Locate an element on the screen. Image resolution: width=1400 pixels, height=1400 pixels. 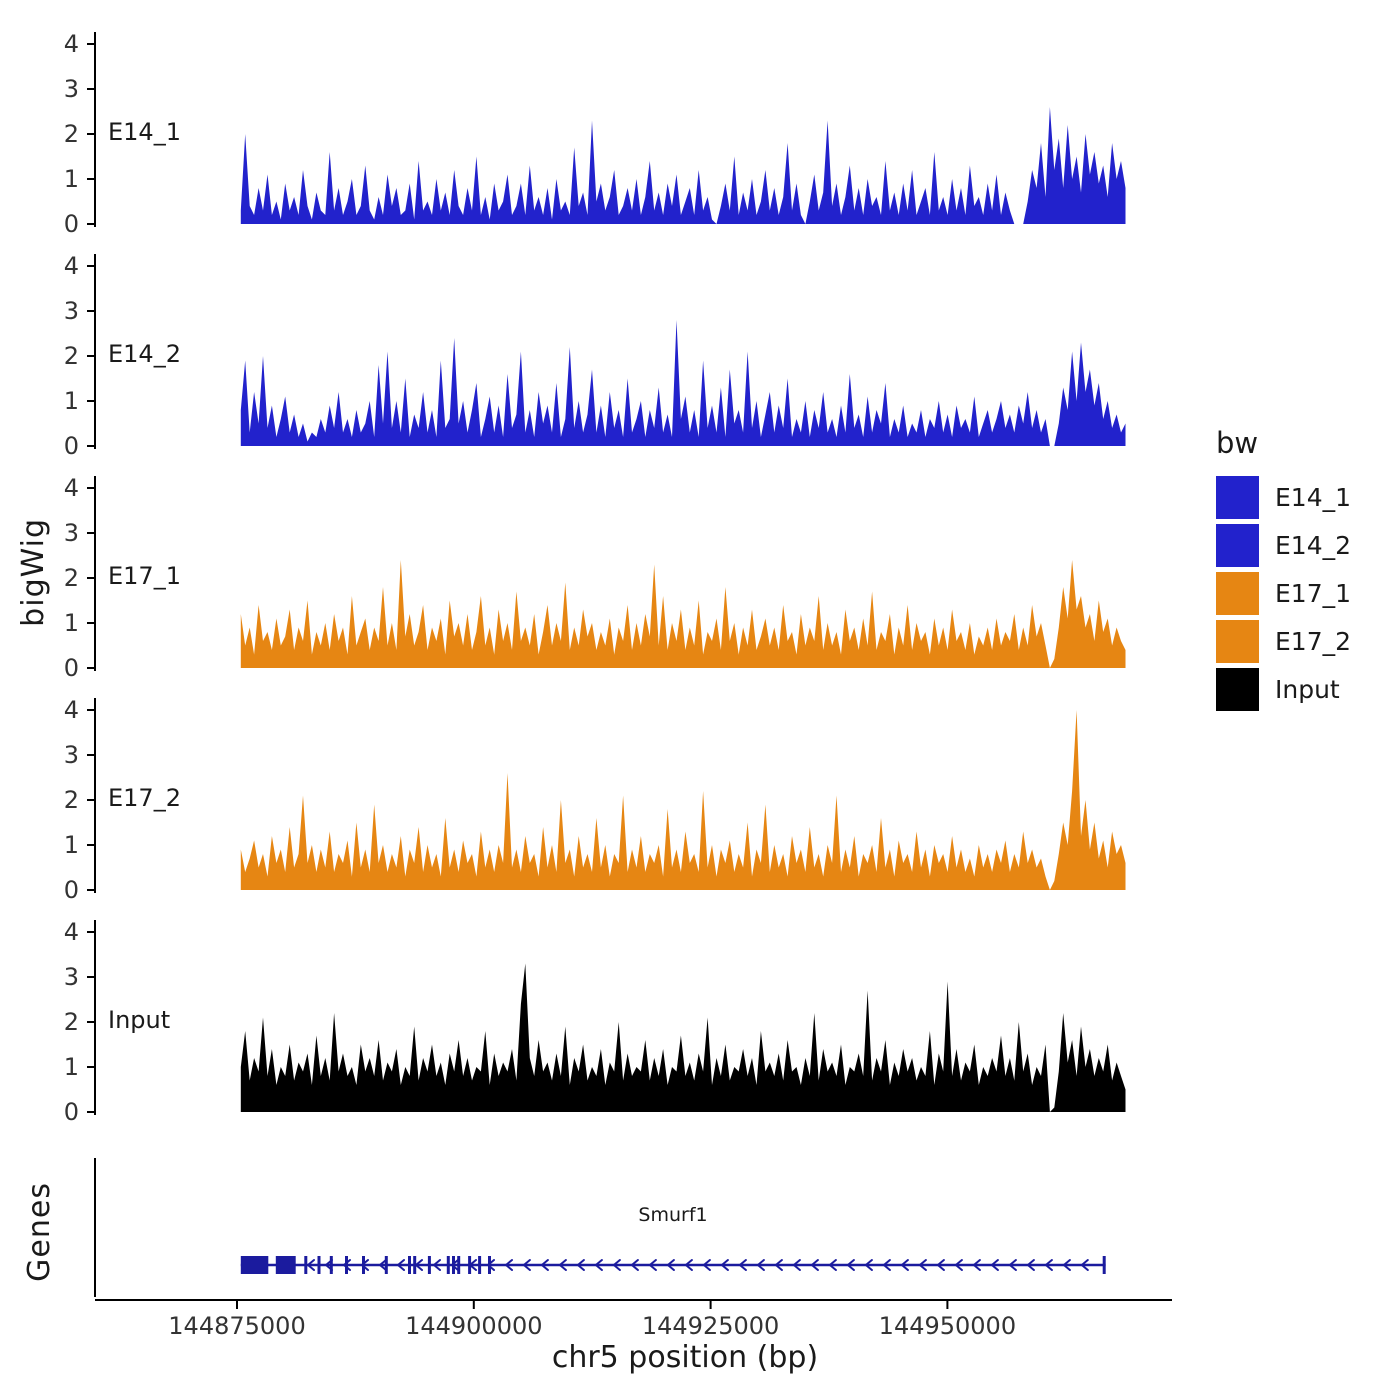
track-label: E14_1 is located at coordinates (144, 132).